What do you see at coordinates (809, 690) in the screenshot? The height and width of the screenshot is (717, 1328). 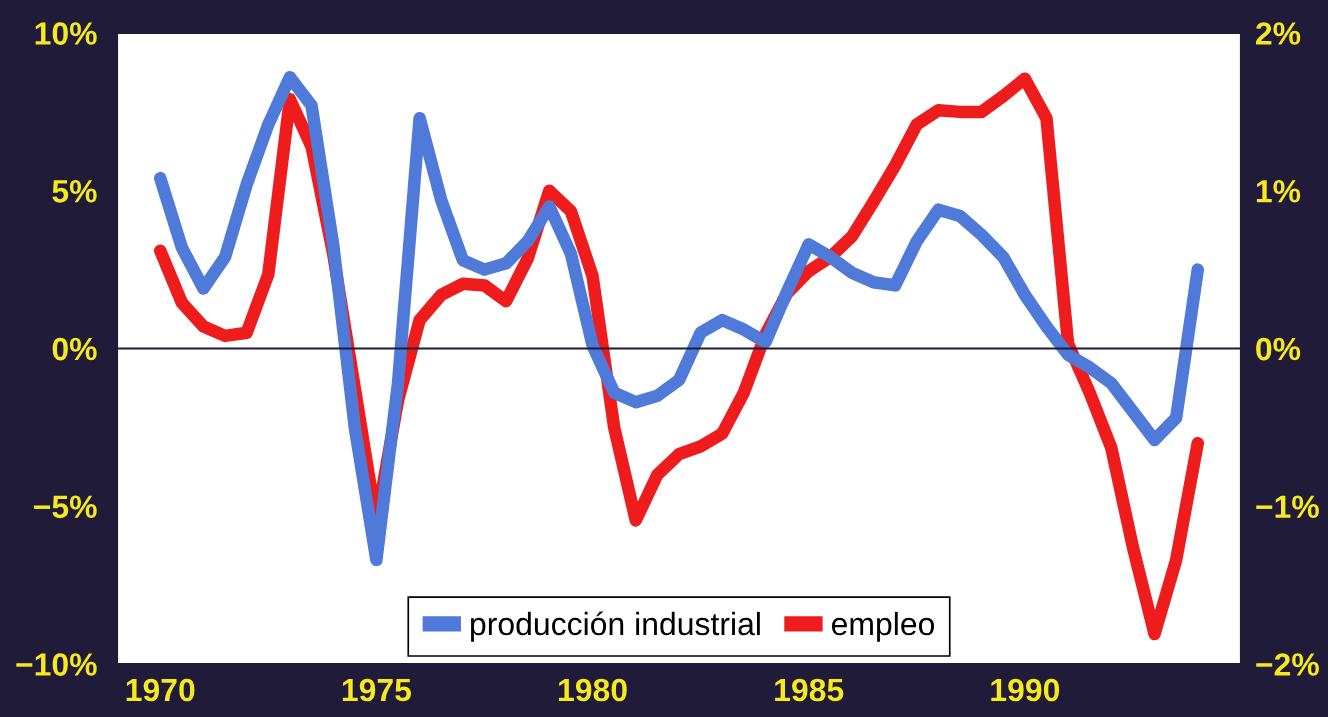 I see `x-tick-label: 1985` at bounding box center [809, 690].